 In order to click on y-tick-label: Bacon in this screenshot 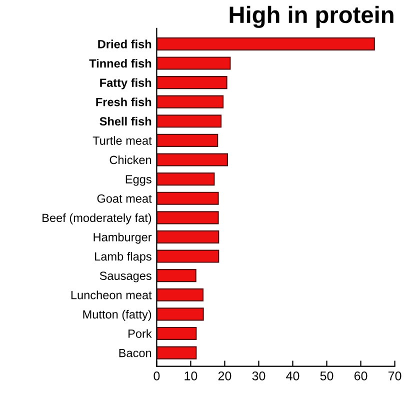, I will do `click(135, 353)`.